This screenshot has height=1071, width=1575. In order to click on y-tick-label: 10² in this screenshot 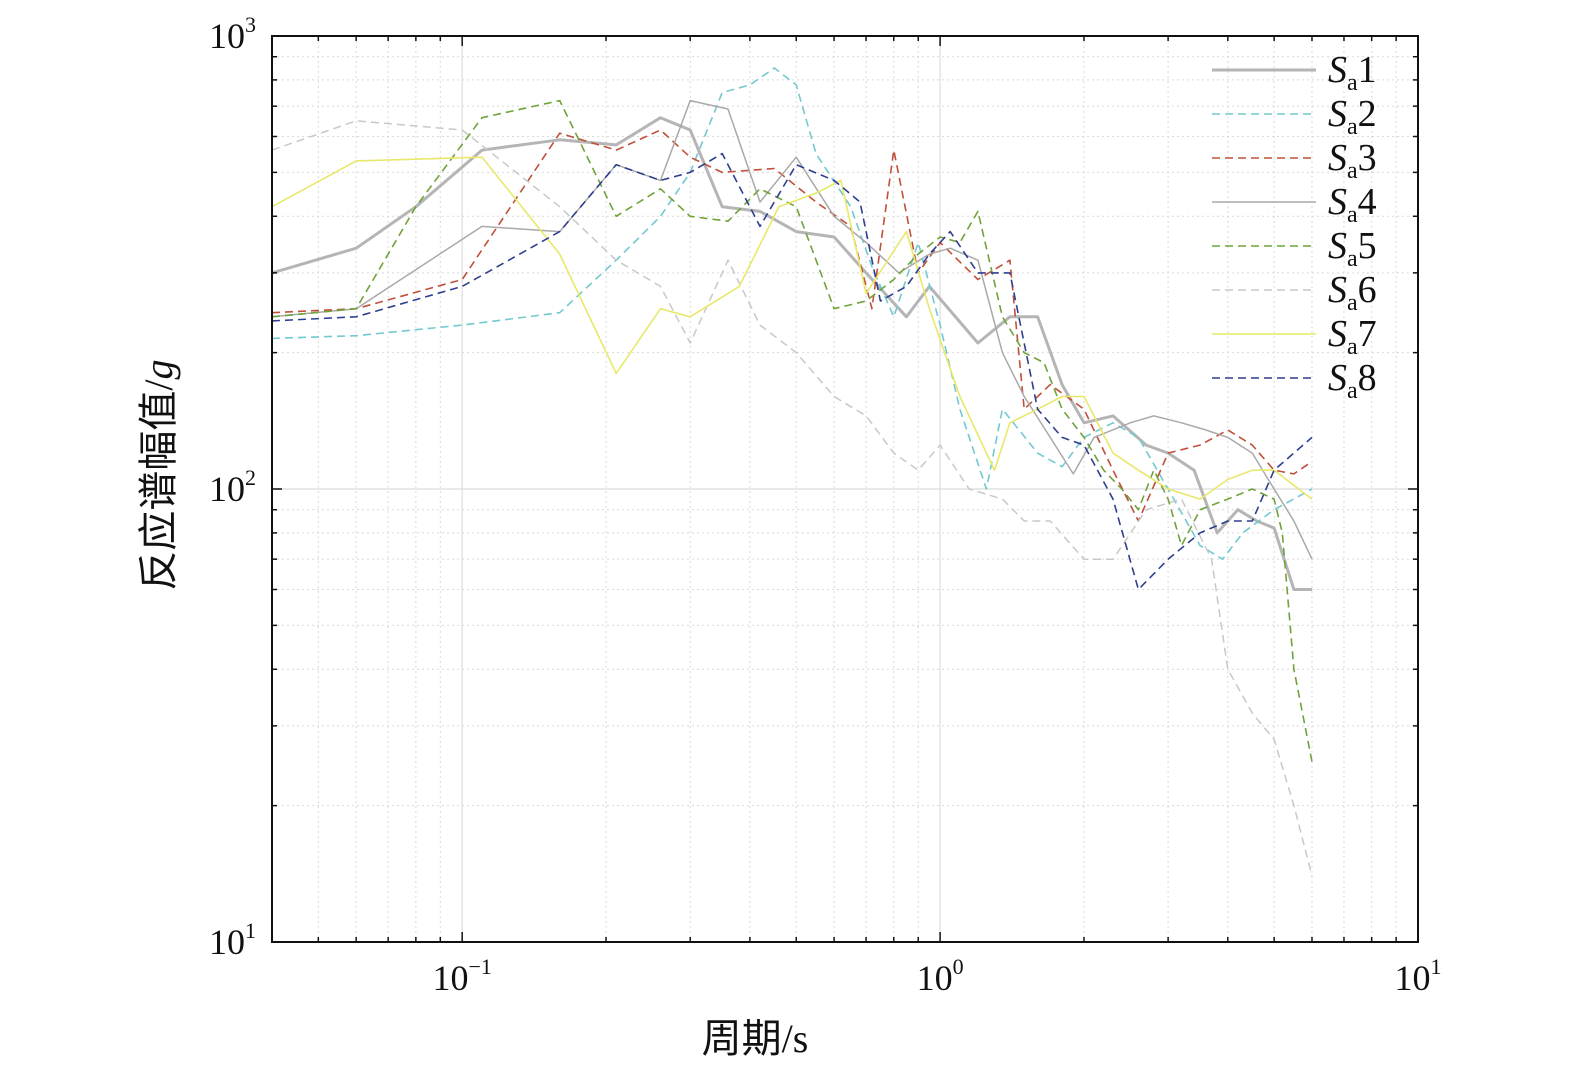, I will do `click(232, 487)`.